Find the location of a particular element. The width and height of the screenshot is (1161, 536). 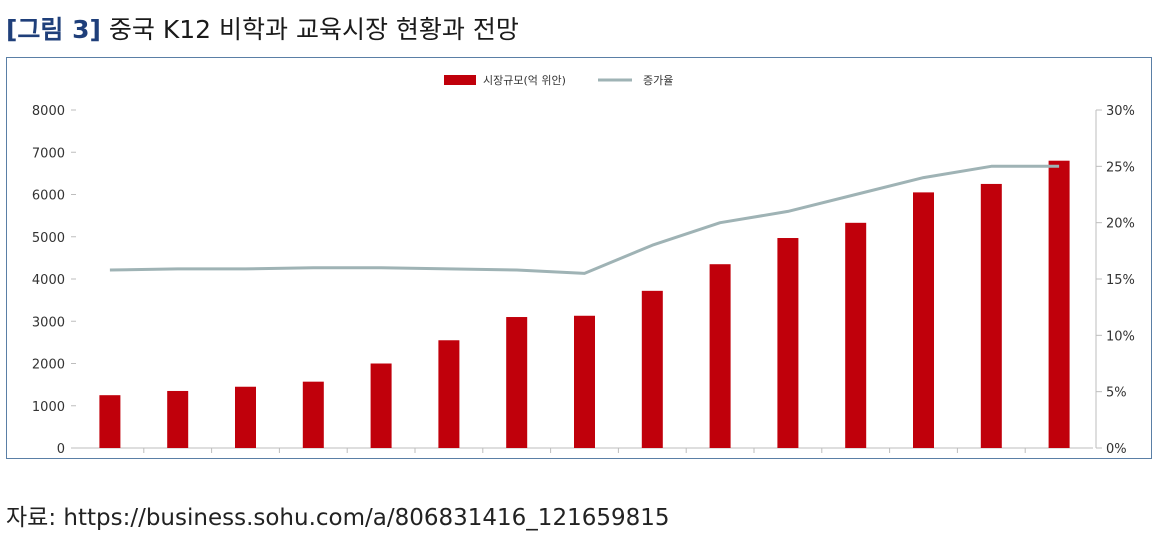

y-left-tick-label: 2000 is located at coordinates (48, 365).